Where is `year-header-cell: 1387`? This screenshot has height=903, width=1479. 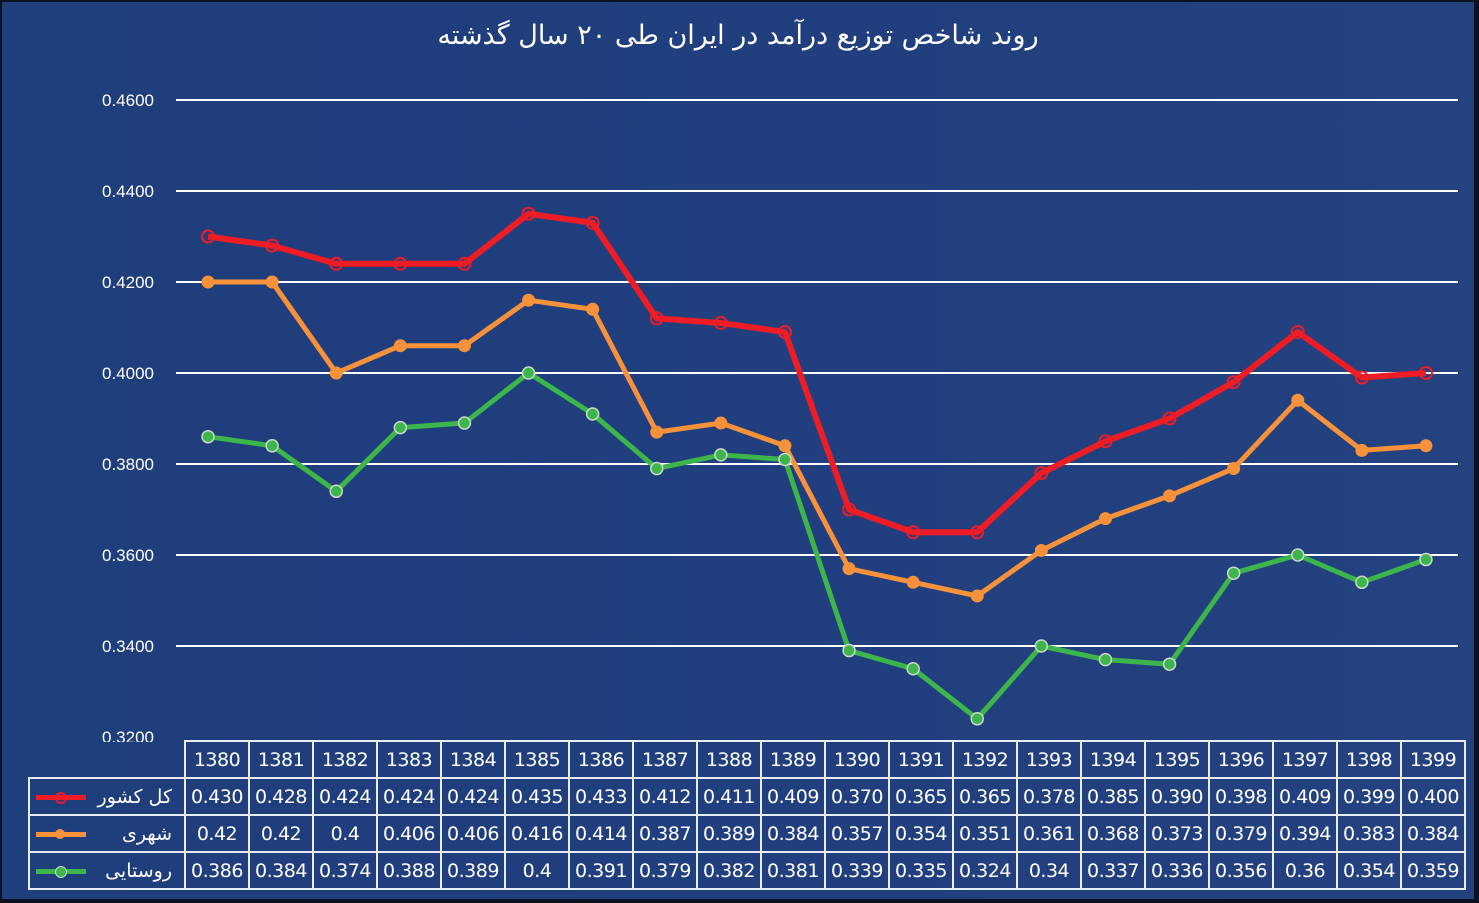
year-header-cell: 1387 is located at coordinates (665, 759).